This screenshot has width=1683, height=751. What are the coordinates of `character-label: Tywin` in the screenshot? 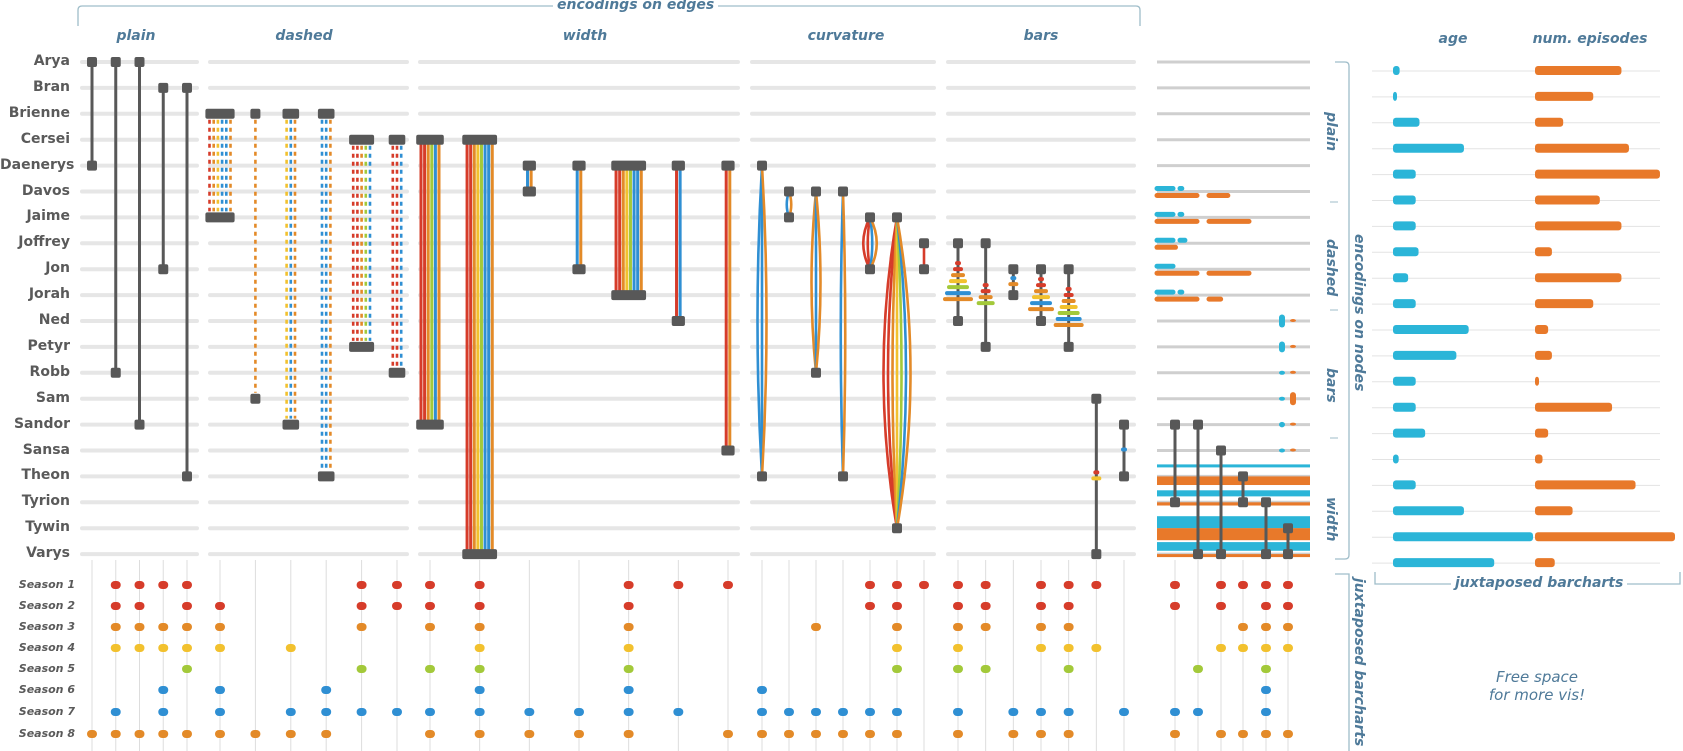 It's located at (47, 527).